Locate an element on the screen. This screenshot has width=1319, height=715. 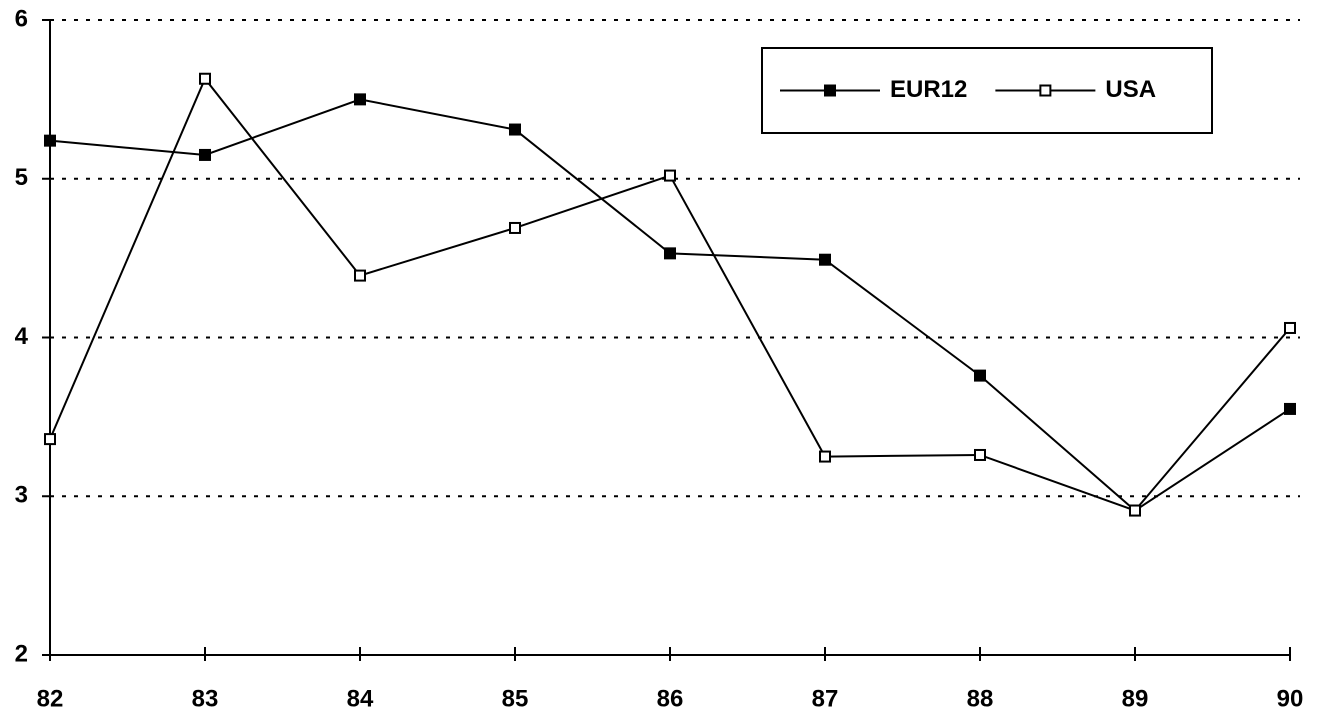
legend: EUR12 USA is located at coordinates (987, 90).